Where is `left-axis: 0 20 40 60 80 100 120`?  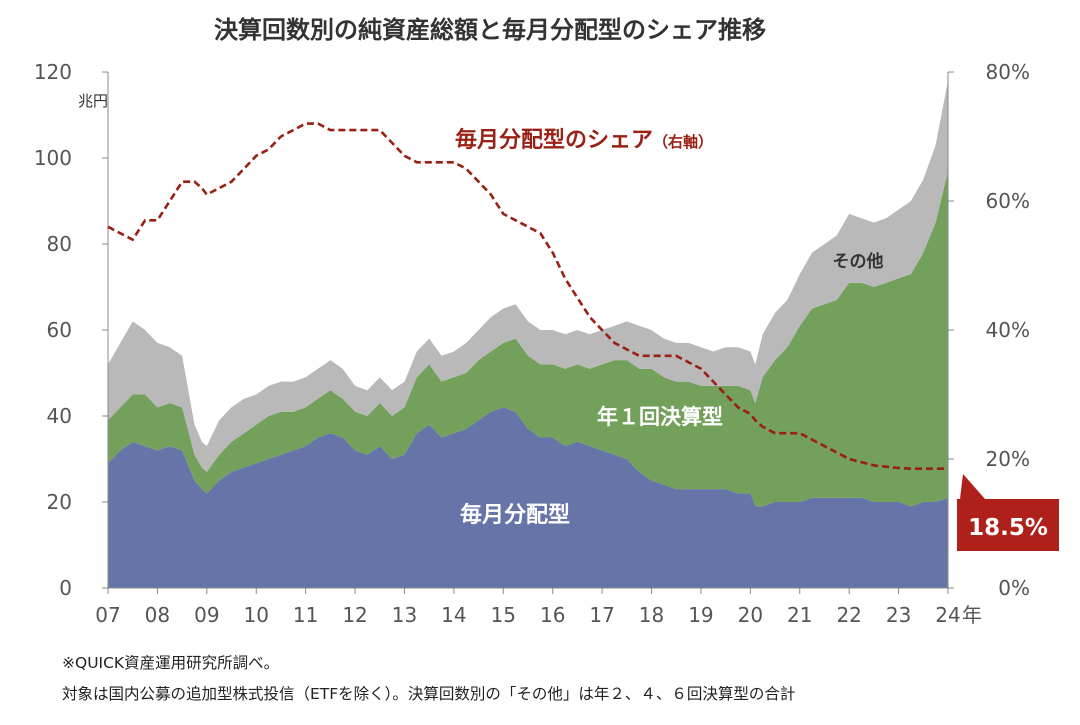
left-axis: 0 20 40 60 80 100 120 is located at coordinates (71, 330).